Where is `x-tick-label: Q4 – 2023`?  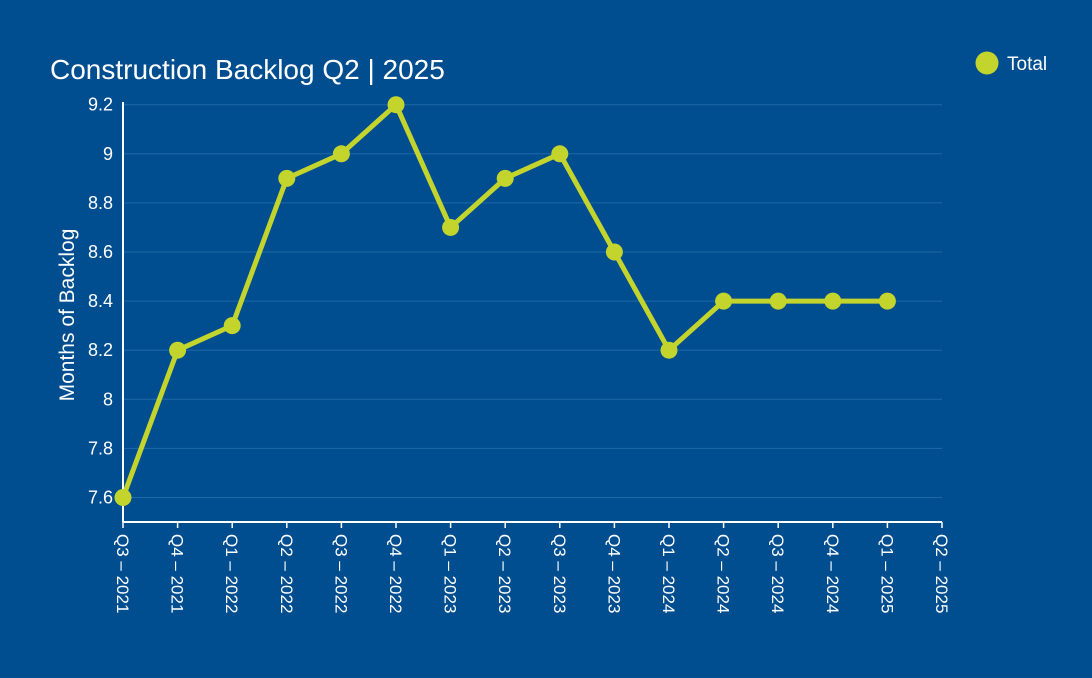 x-tick-label: Q4 – 2023 is located at coordinates (613, 573).